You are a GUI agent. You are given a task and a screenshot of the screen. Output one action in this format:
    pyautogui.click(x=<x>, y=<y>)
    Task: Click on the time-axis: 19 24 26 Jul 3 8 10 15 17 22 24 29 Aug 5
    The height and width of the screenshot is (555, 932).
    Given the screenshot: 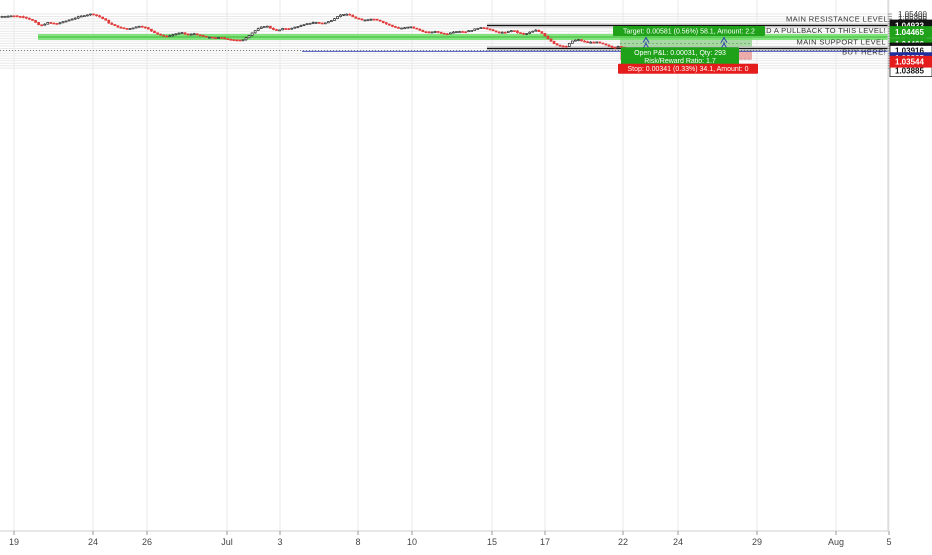 What is the action you would take?
    pyautogui.click(x=450, y=539)
    